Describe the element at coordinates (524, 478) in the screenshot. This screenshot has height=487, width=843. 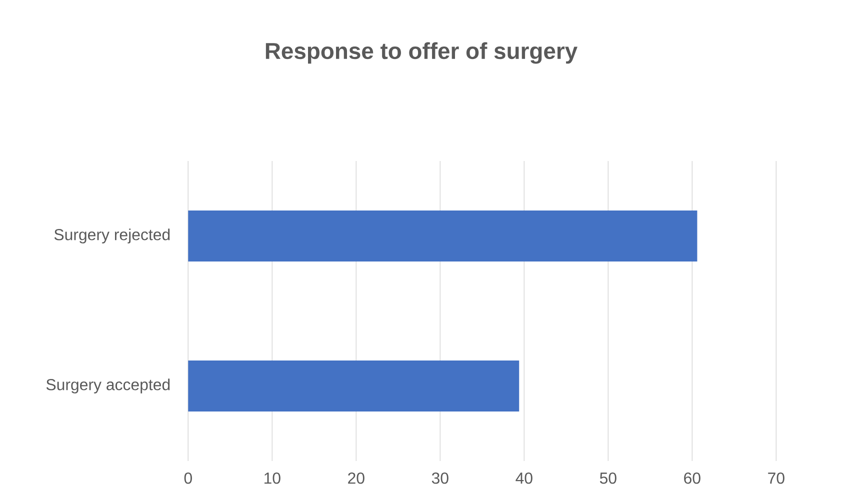
I see `x-tick-label: 40` at that location.